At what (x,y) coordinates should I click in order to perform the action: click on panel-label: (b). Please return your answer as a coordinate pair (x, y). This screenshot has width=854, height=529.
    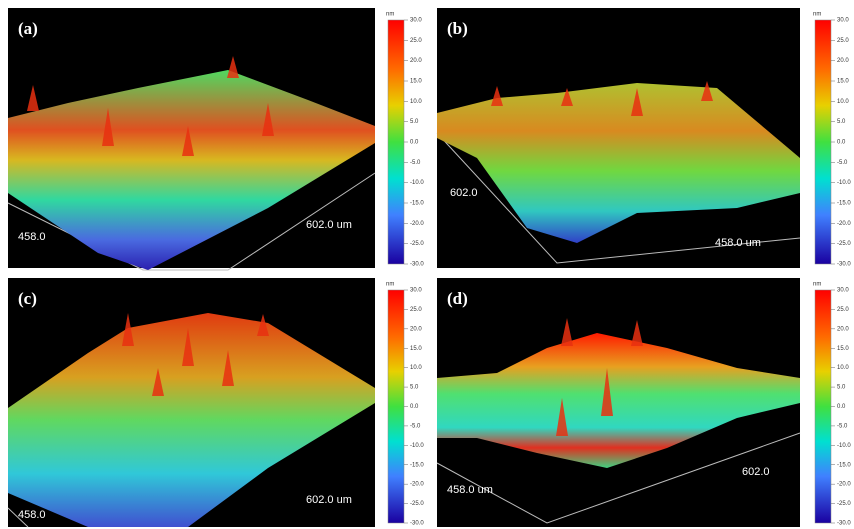
    Looking at the image, I should click on (457, 28).